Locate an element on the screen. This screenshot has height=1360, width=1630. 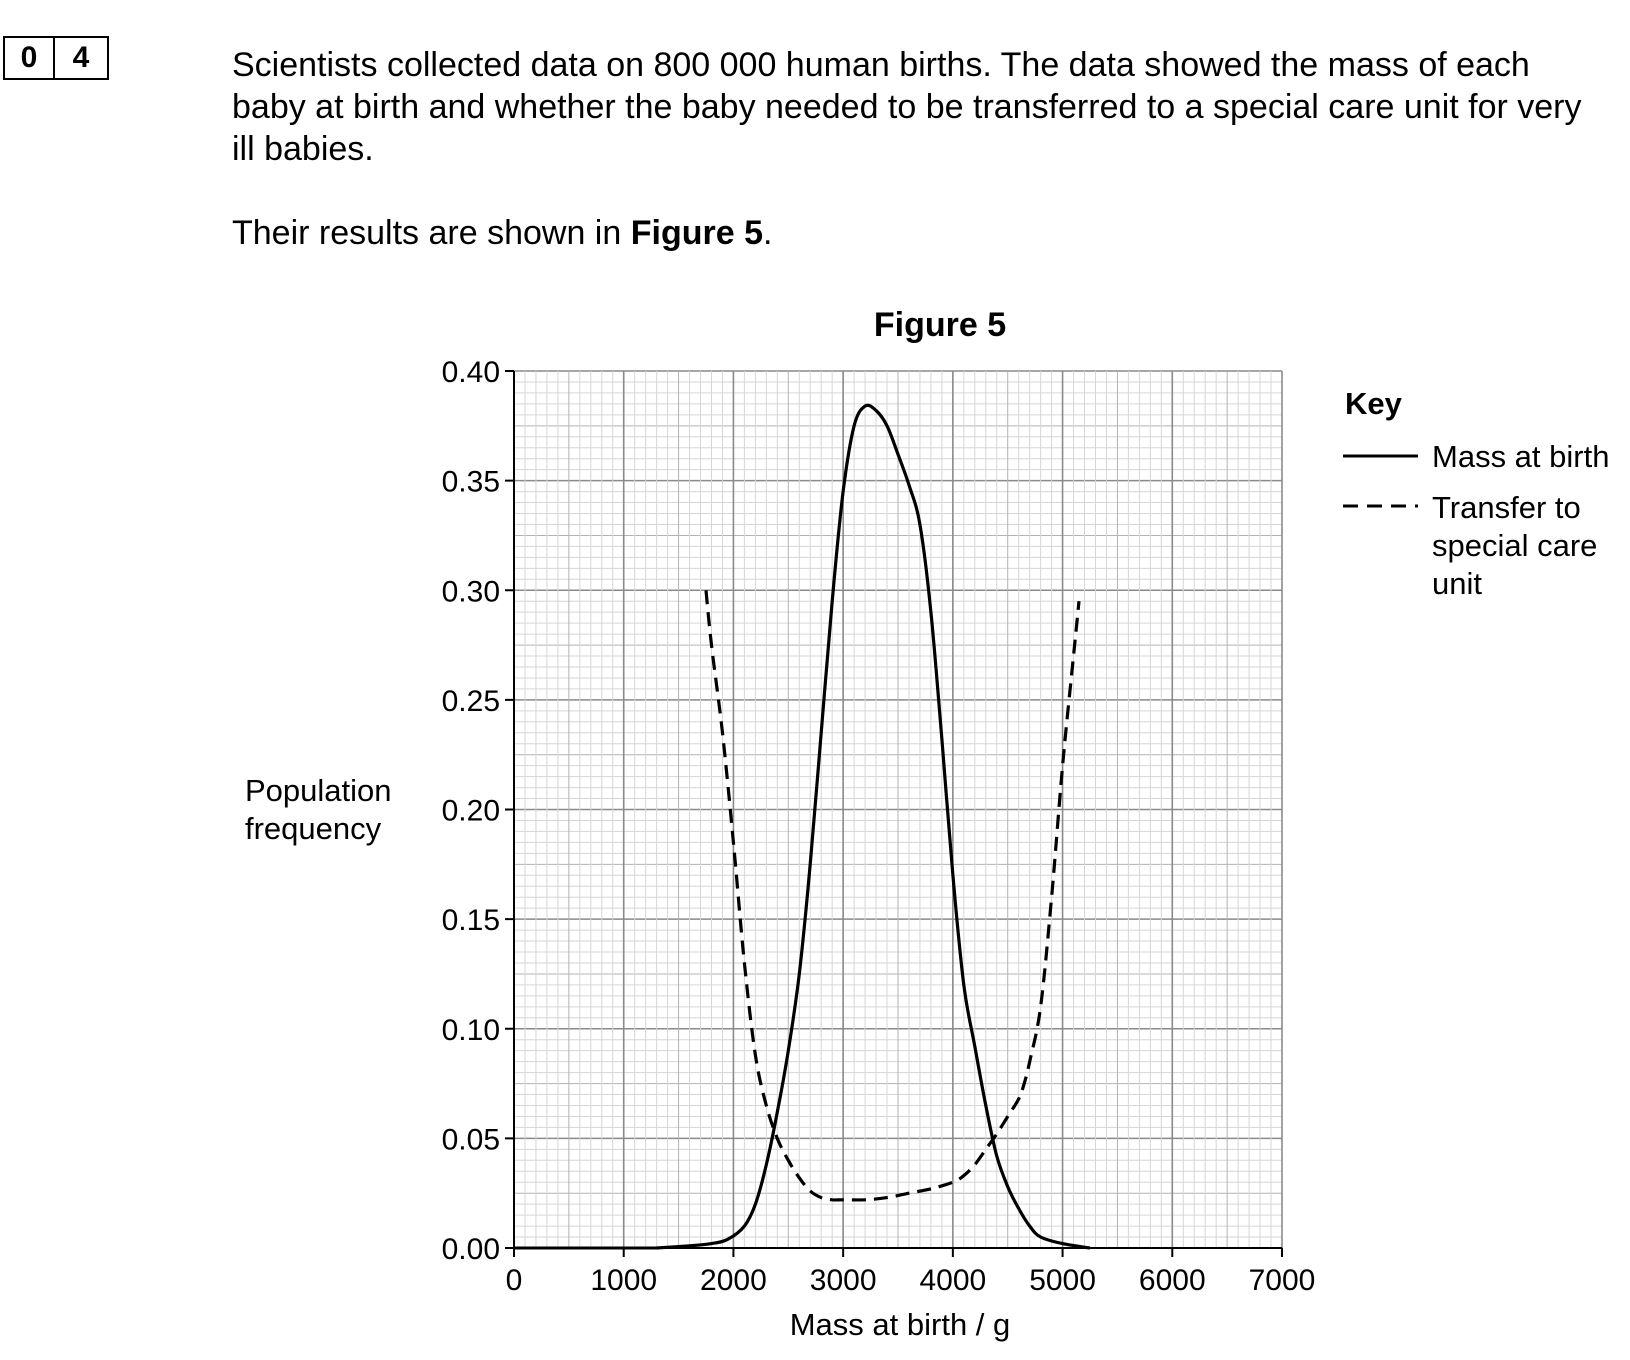
x-tick-label: 3000 is located at coordinates (843, 1280).